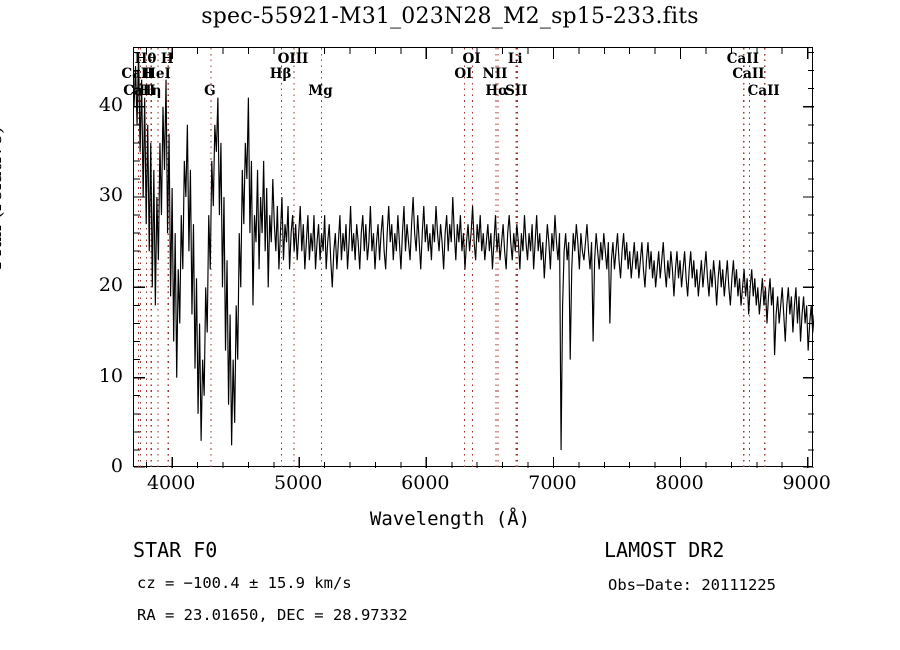 The width and height of the screenshot is (900, 650). I want to click on spectral-line-label: NII, so click(495, 74).